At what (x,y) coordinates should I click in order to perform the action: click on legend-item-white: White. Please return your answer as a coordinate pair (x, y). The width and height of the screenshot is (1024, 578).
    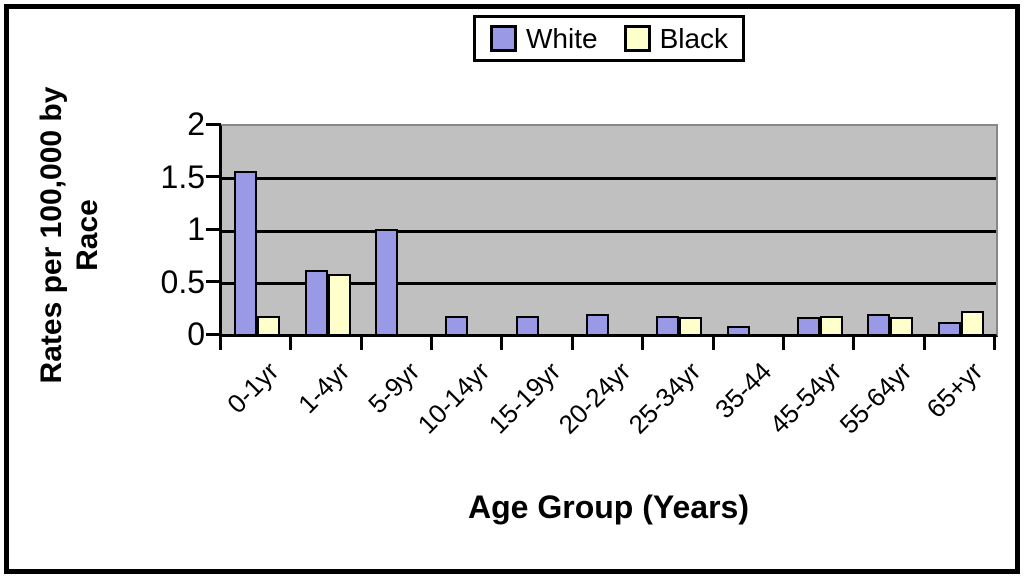
    Looking at the image, I should click on (544, 38).